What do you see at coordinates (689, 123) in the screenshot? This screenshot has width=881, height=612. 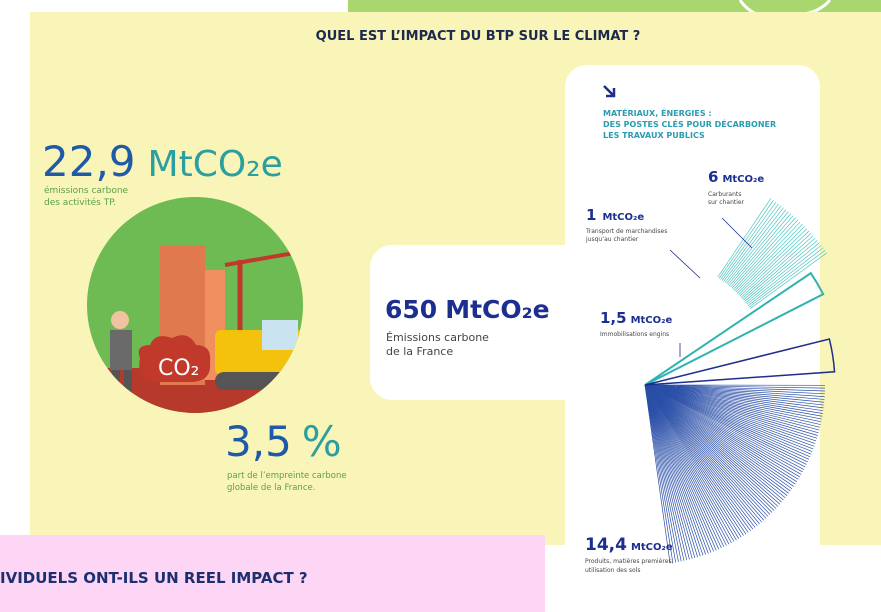 I see `breakdown-title: DES POSTES CLÉS POUR DÉCARBONER` at bounding box center [689, 123].